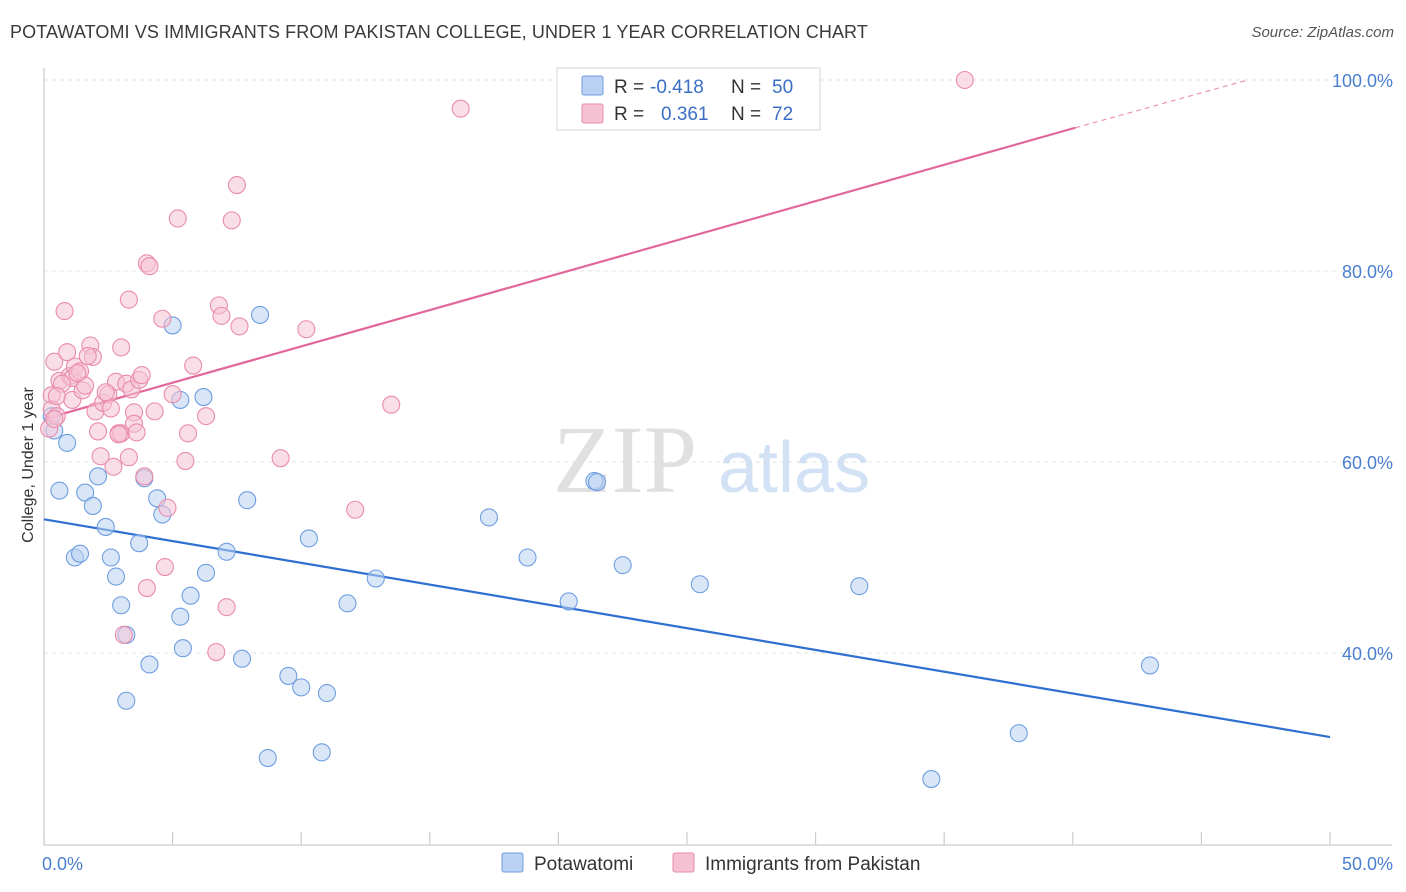  What do you see at coordinates (512, 862) in the screenshot?
I see `bottom-legend-swatch-potawatomi` at bounding box center [512, 862].